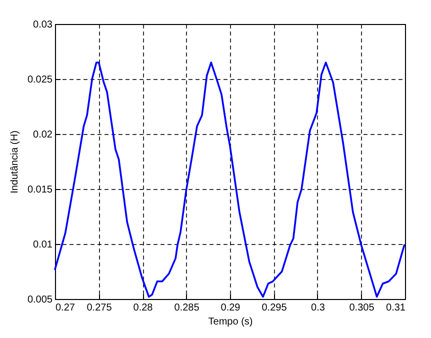 This screenshot has height=338, width=431. Describe the element at coordinates (43, 245) in the screenshot. I see `y-tick-label: 0.01` at that location.